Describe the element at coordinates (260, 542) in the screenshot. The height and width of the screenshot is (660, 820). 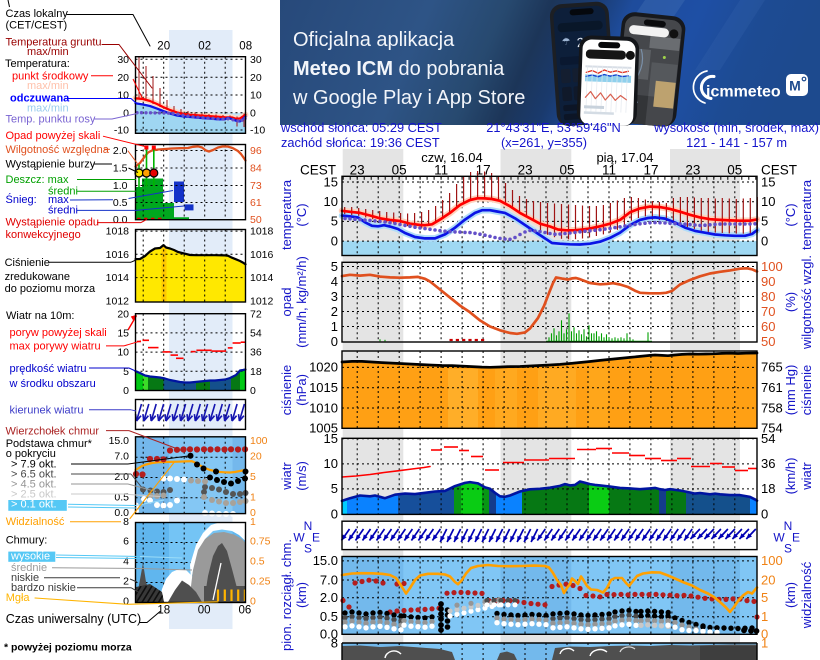
I see `svg-text: 0.75` at that location.